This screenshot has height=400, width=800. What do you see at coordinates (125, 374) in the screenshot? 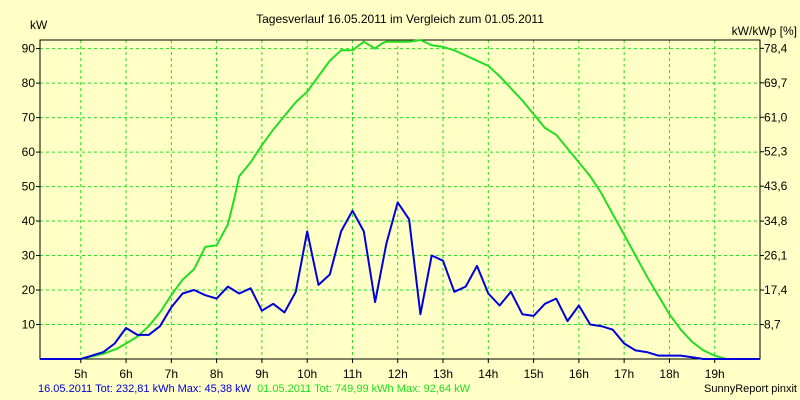
I see `x-tick-label-1: 6h` at bounding box center [125, 374].